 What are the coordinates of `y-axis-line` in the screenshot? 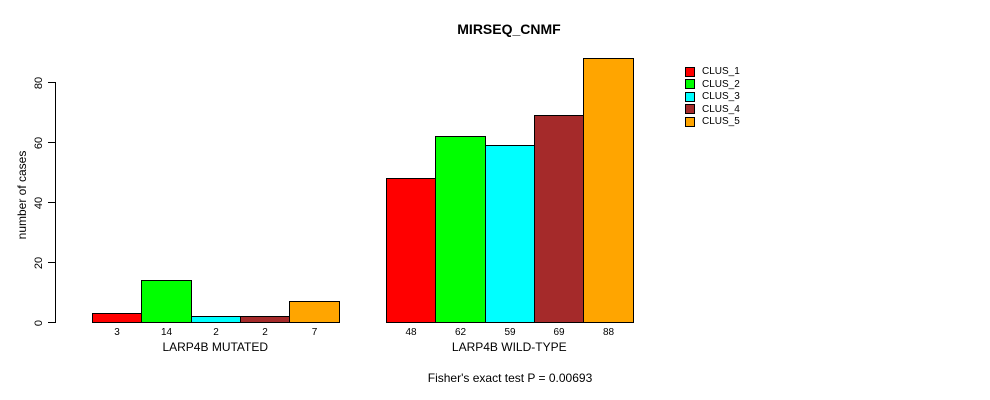 It's located at (55, 202).